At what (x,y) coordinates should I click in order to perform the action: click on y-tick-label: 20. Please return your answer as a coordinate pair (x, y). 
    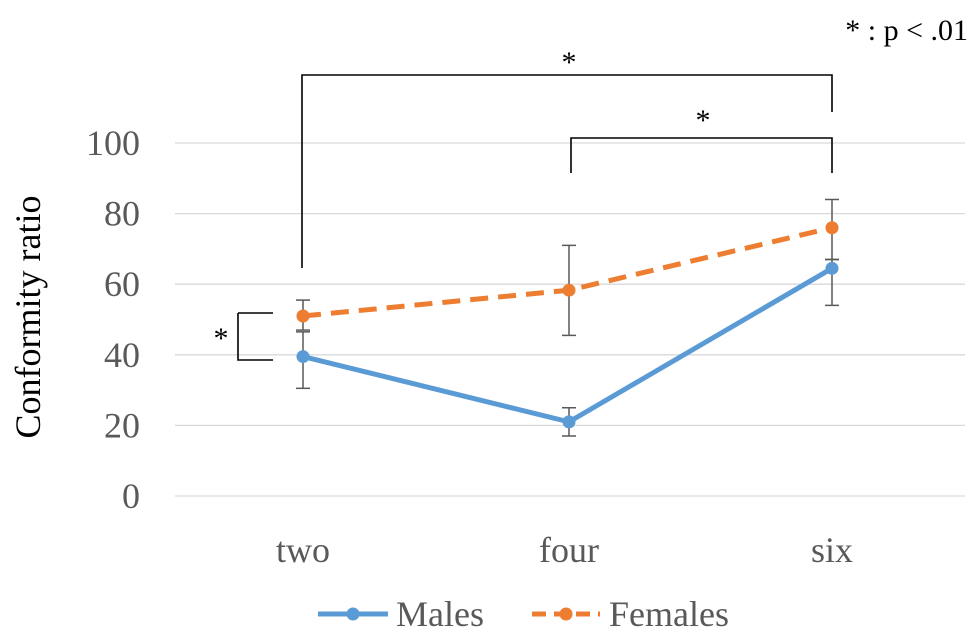
    Looking at the image, I should click on (122, 425).